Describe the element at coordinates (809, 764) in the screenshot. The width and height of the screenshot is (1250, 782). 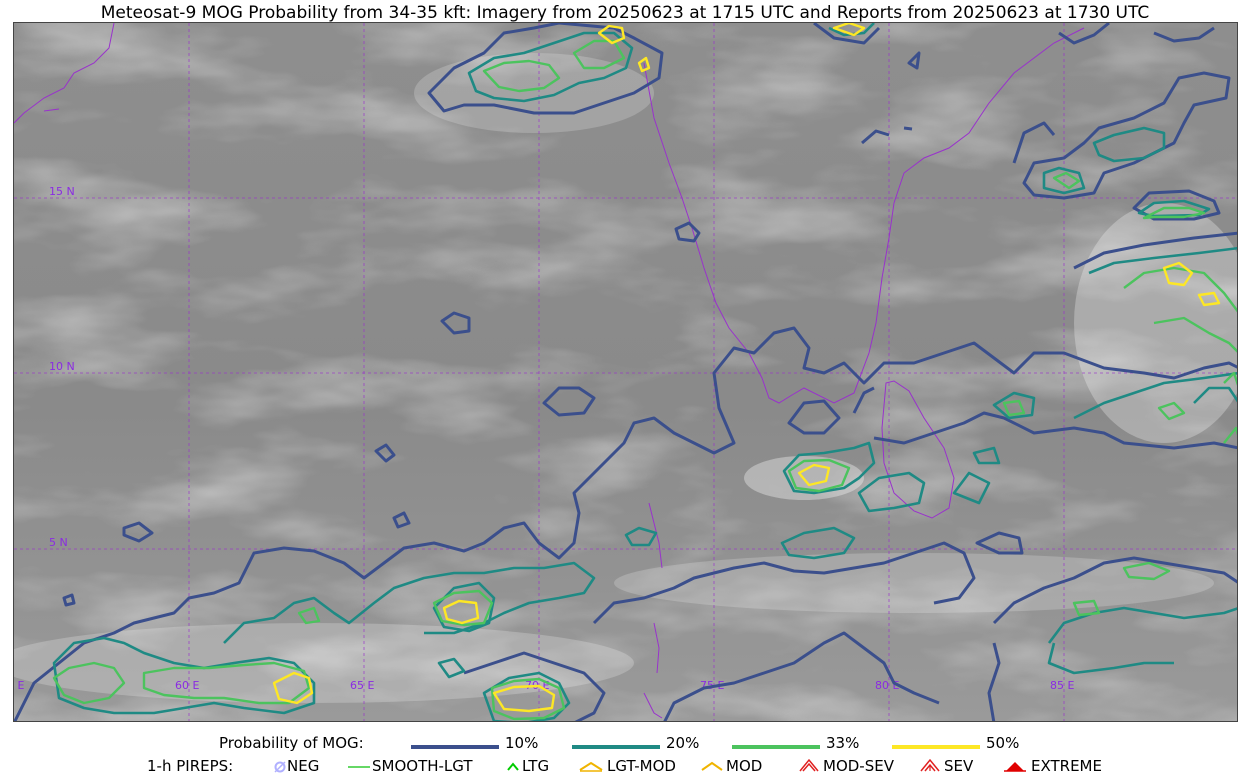
I see `mod-sev-icon` at that location.